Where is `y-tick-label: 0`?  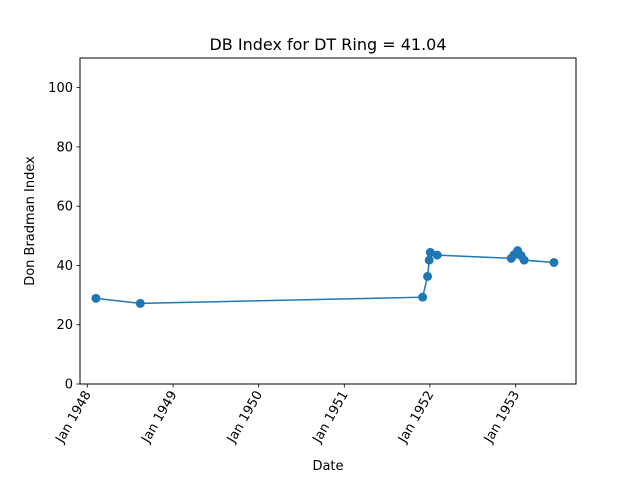
y-tick-label: 0 is located at coordinates (69, 385).